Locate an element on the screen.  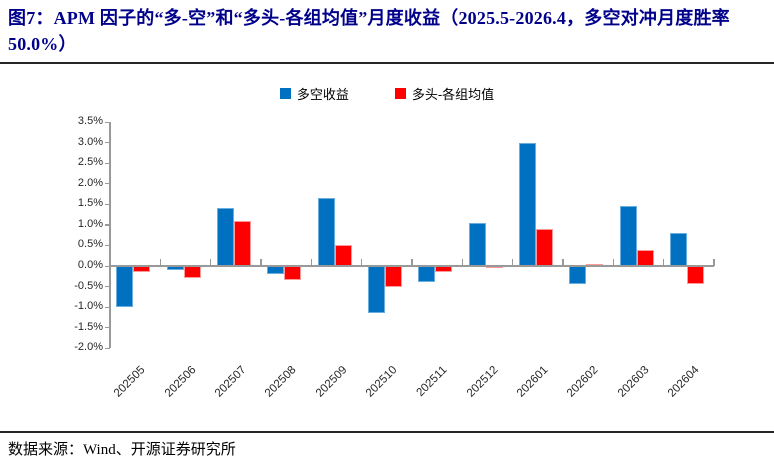
y-axis-tick-label: 0.0% is located at coordinates (90, 265).